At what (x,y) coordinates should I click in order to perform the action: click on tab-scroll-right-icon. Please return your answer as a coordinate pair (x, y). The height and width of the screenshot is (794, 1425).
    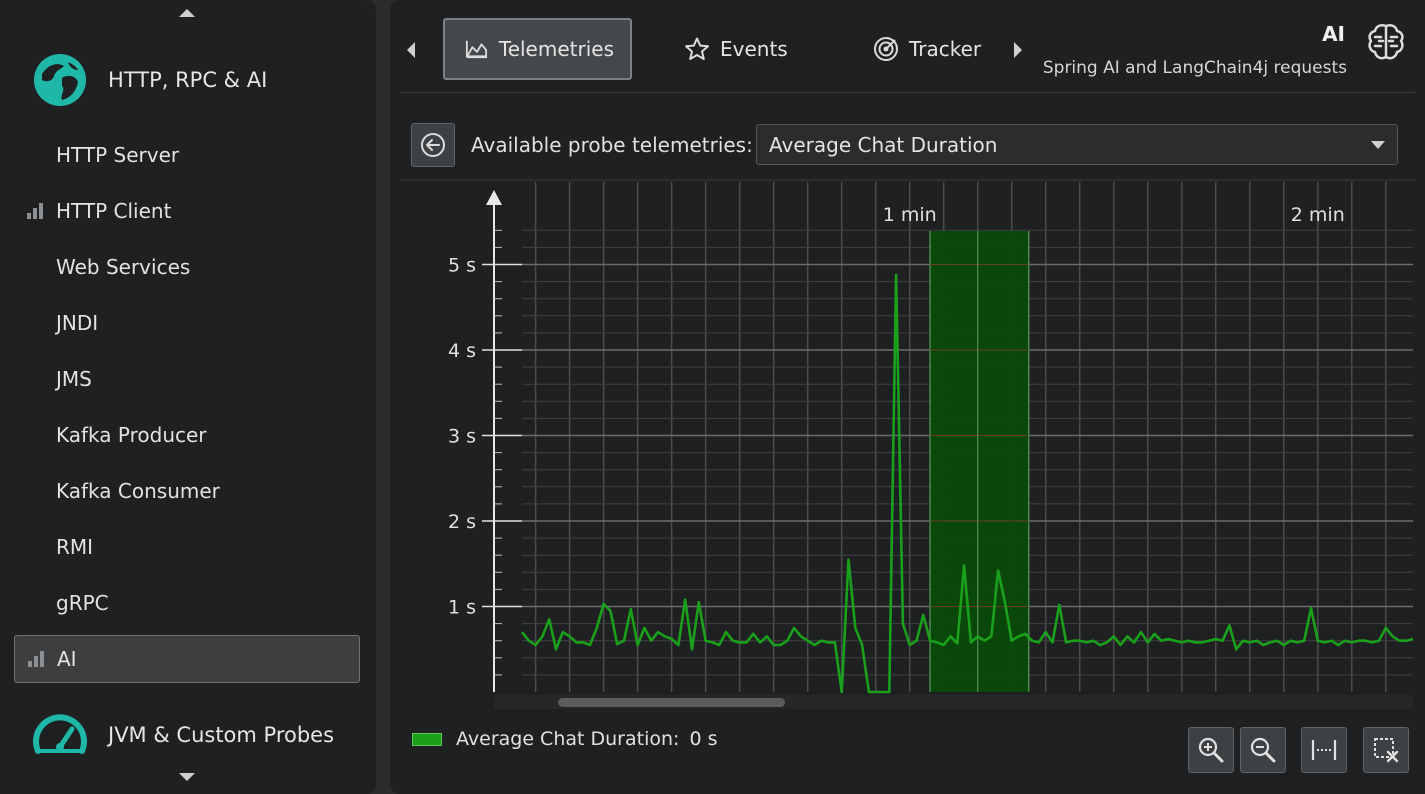
    Looking at the image, I should click on (1018, 50).